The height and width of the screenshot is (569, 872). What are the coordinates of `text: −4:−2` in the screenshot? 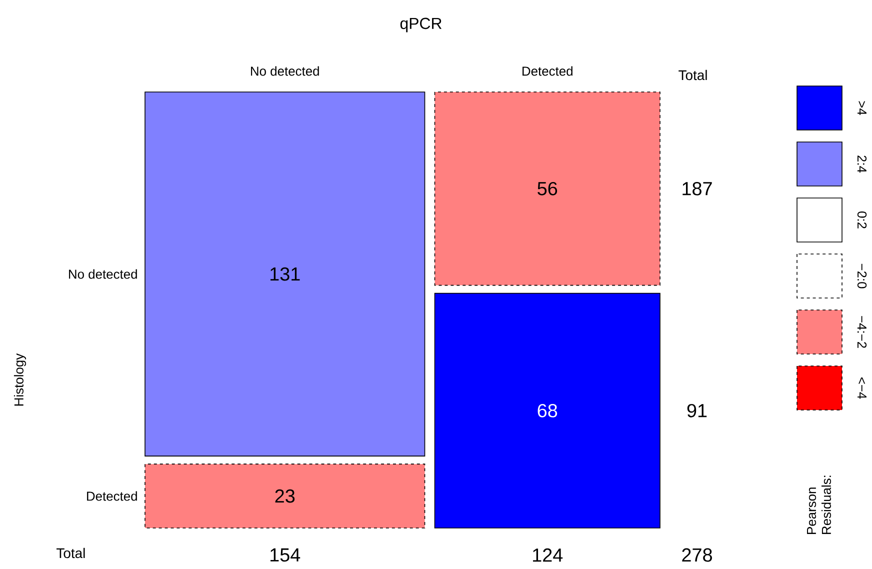 It's located at (862, 332).